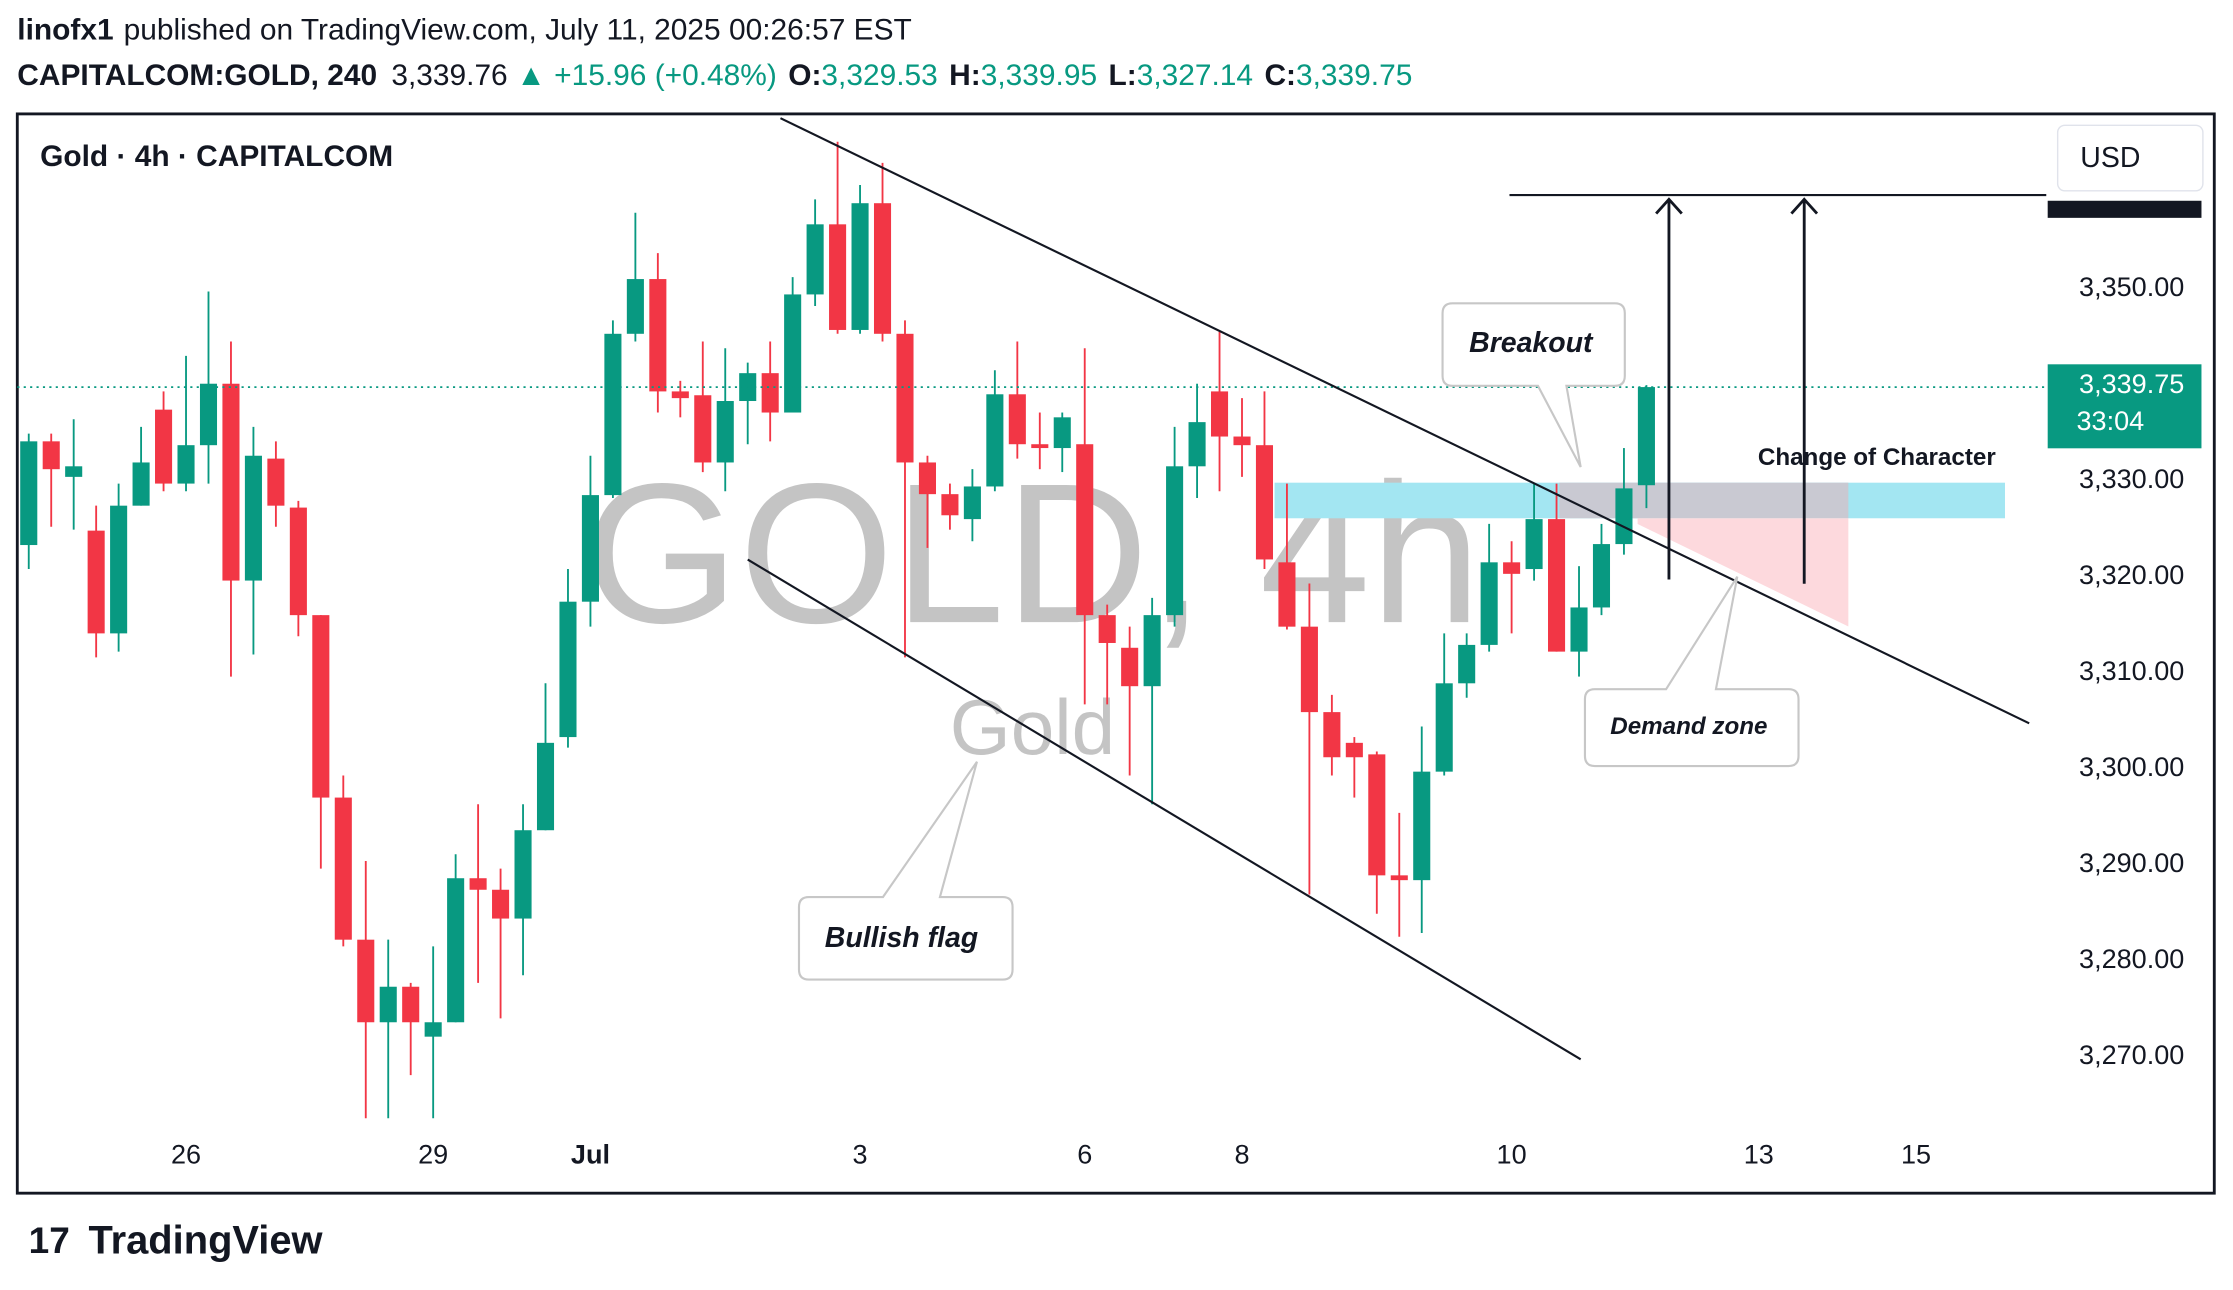 The width and height of the screenshot is (2233, 1290). I want to click on y-tick-label: 3,280.00, so click(2131, 959).